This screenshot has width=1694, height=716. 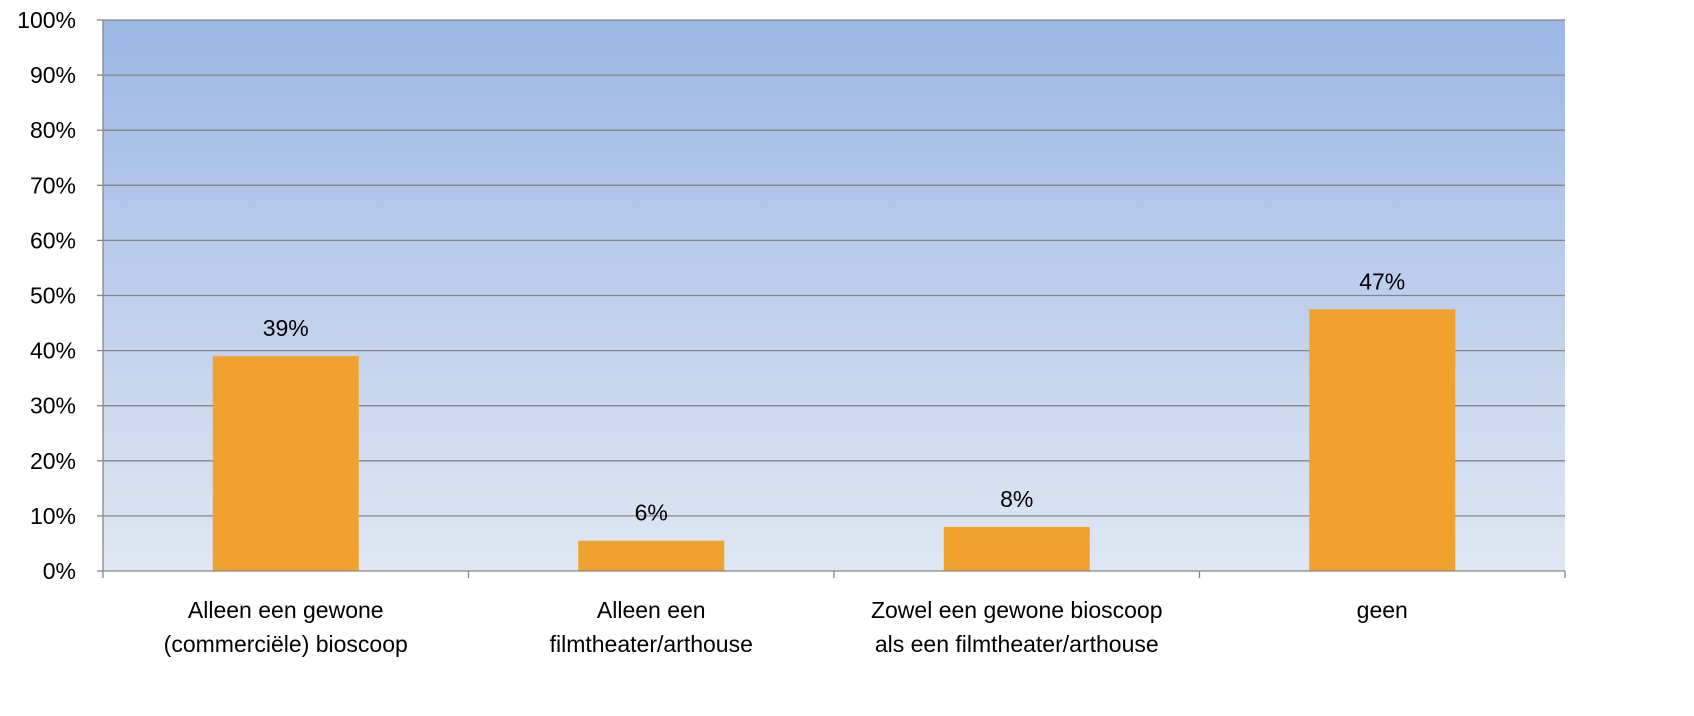 I want to click on data-label: 8%, so click(x=1016, y=499).